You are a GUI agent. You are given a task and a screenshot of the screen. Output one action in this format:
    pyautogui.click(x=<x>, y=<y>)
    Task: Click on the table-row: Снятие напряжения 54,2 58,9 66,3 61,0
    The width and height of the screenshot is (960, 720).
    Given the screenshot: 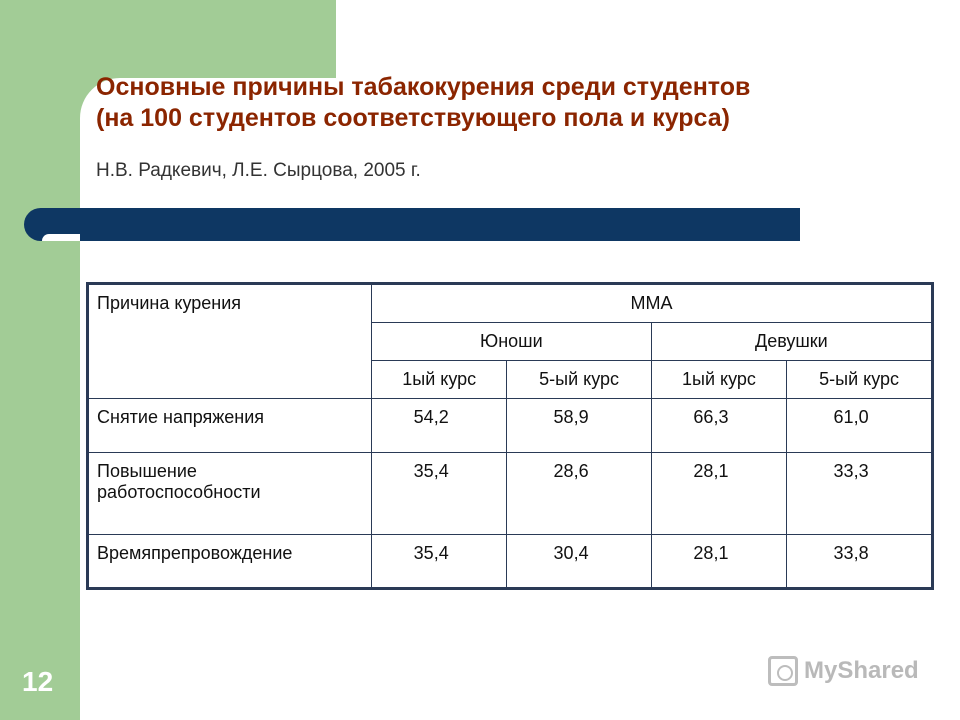 What is the action you would take?
    pyautogui.click(x=510, y=425)
    